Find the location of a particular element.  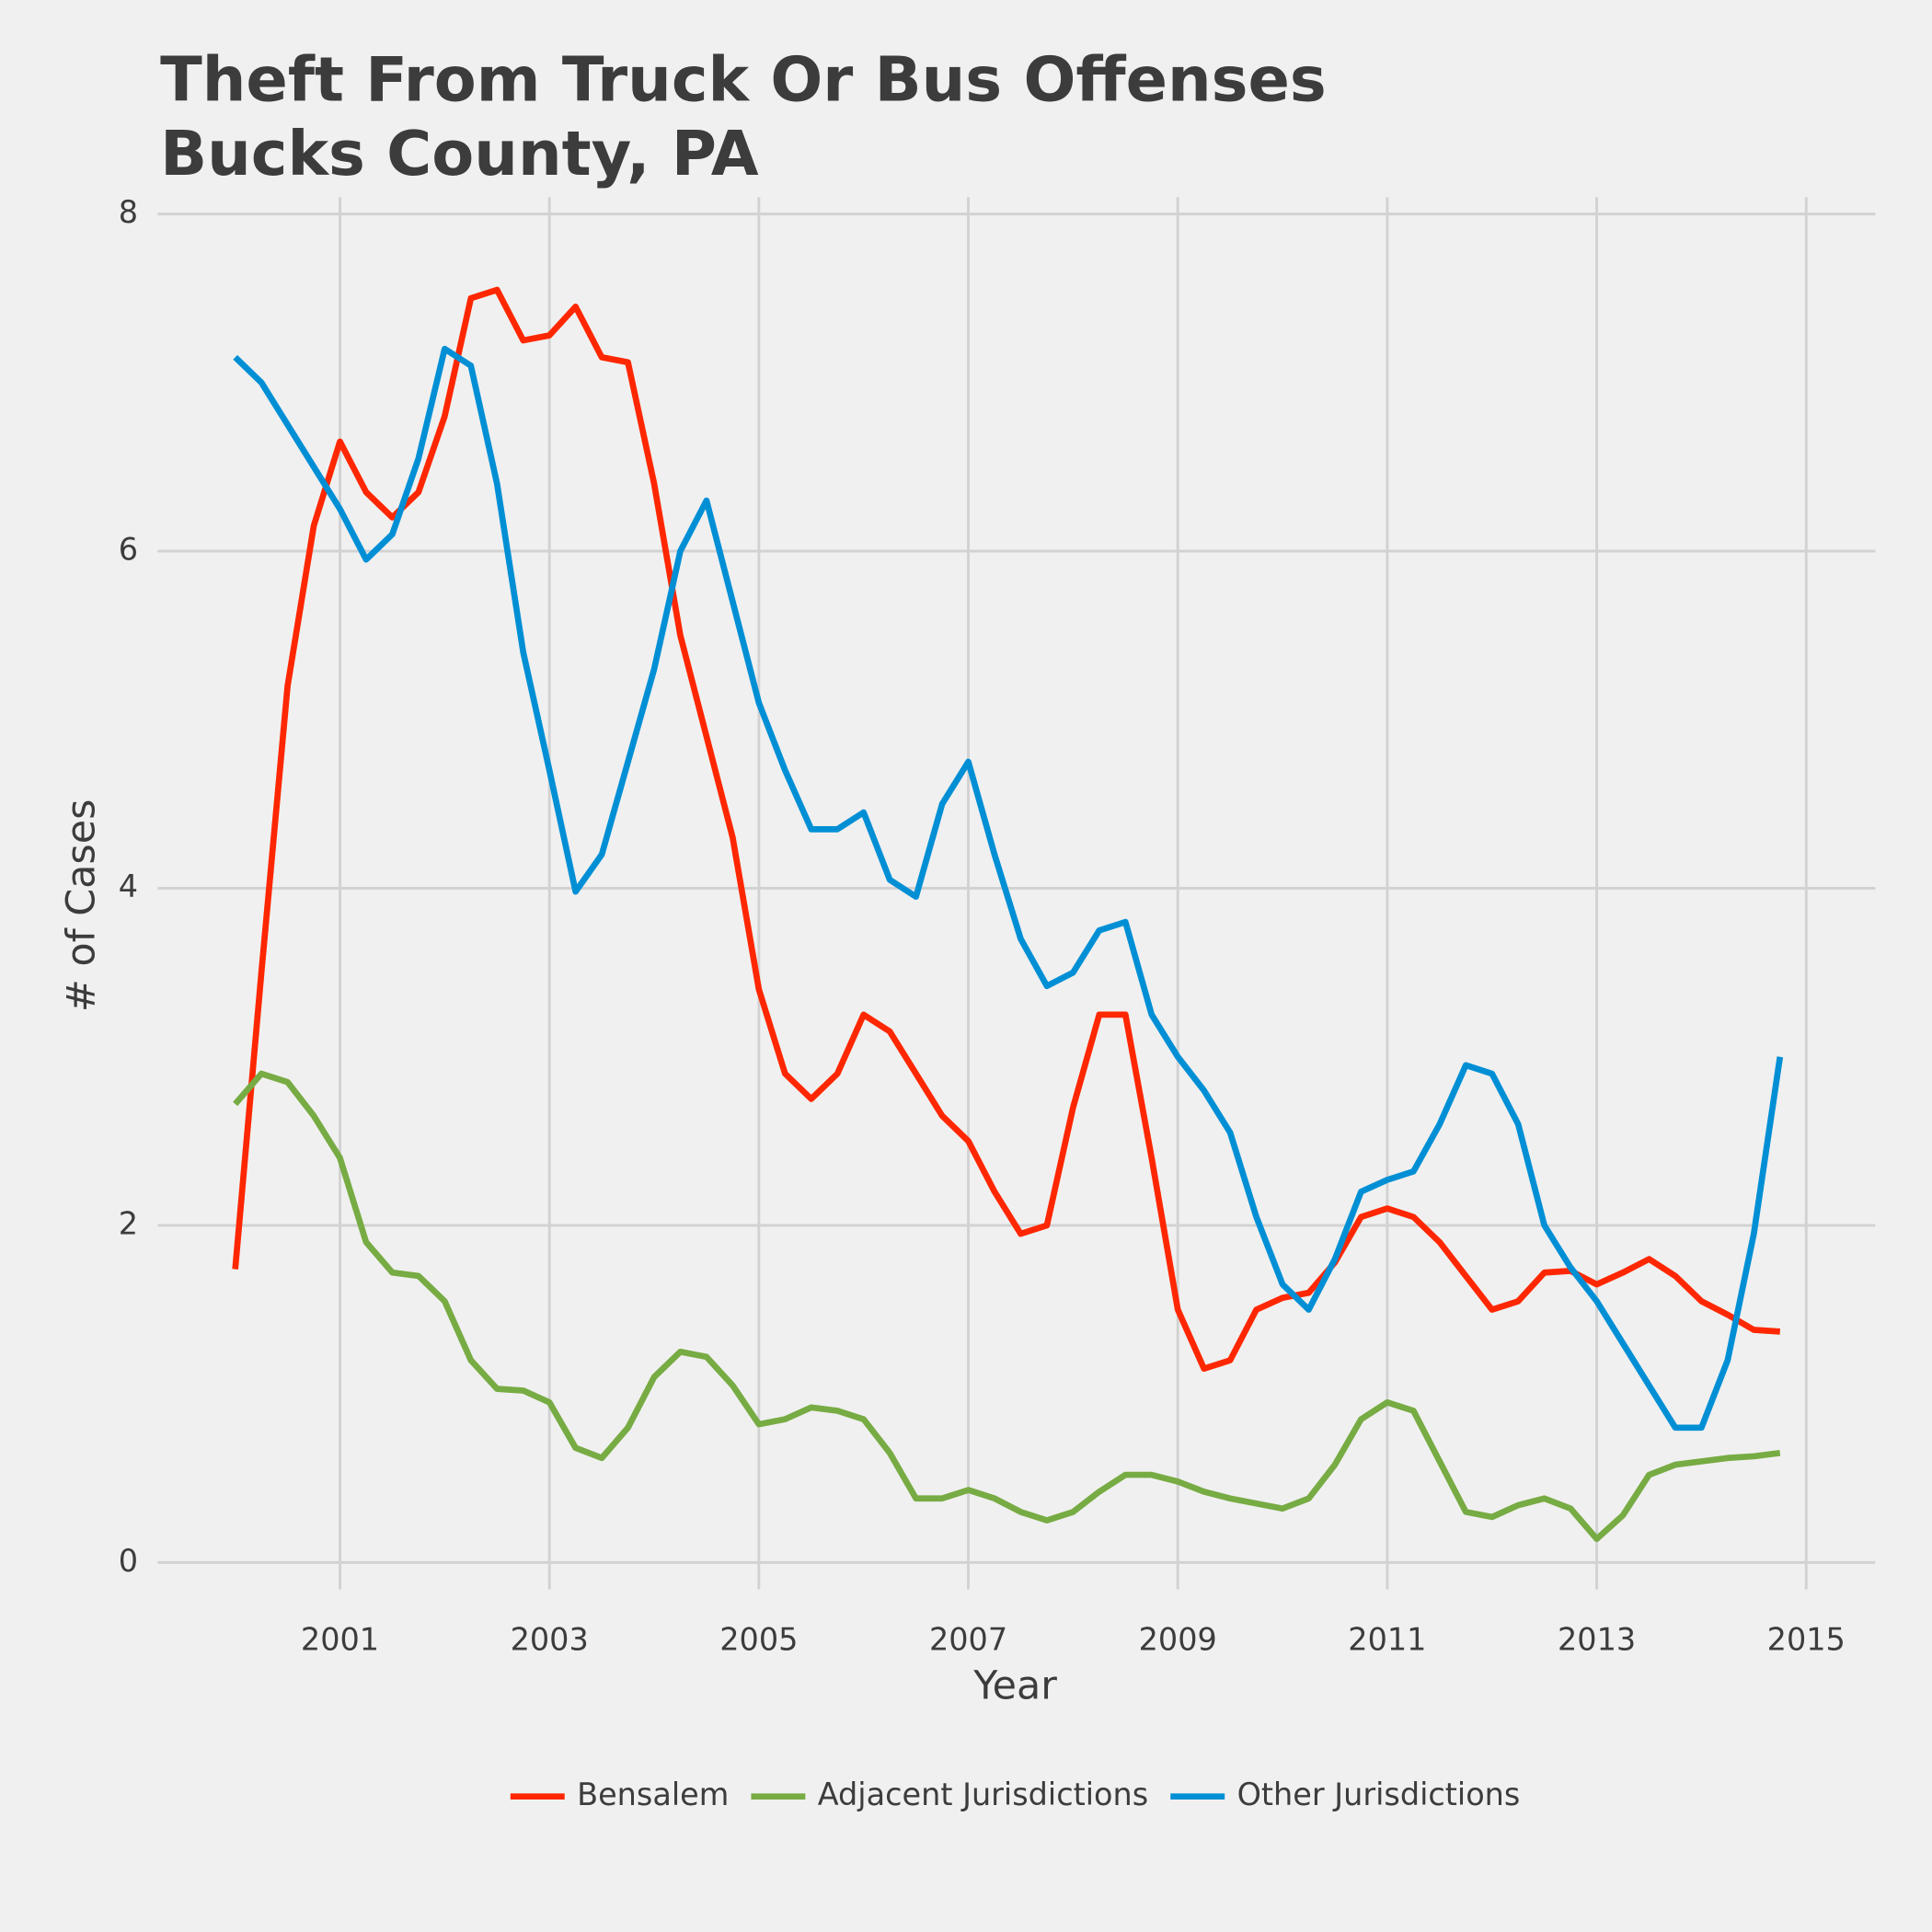

legend-item: Bensalem is located at coordinates (619, 1794).